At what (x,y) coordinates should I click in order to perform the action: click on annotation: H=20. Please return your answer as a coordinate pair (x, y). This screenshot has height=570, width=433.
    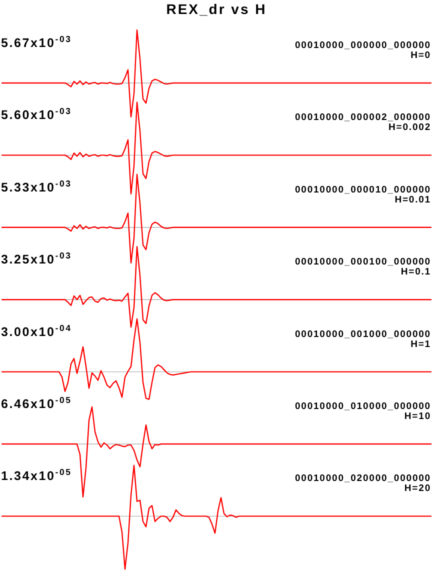
    Looking at the image, I should click on (417, 488).